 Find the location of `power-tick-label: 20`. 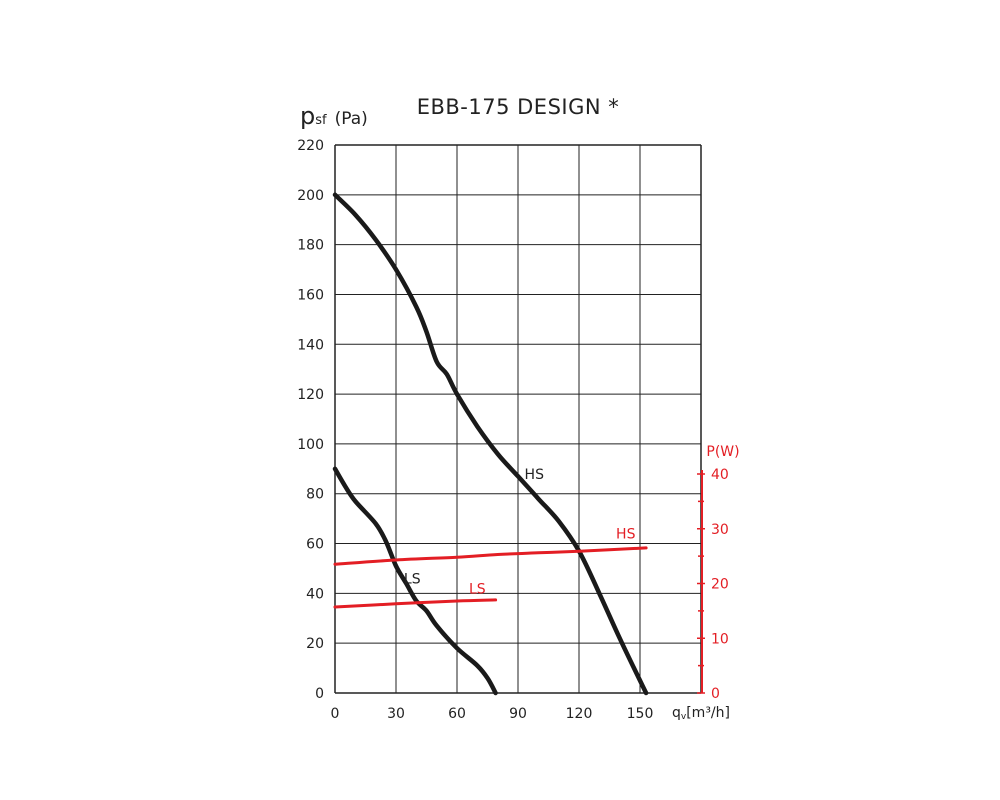

power-tick-label: 20 is located at coordinates (720, 585).